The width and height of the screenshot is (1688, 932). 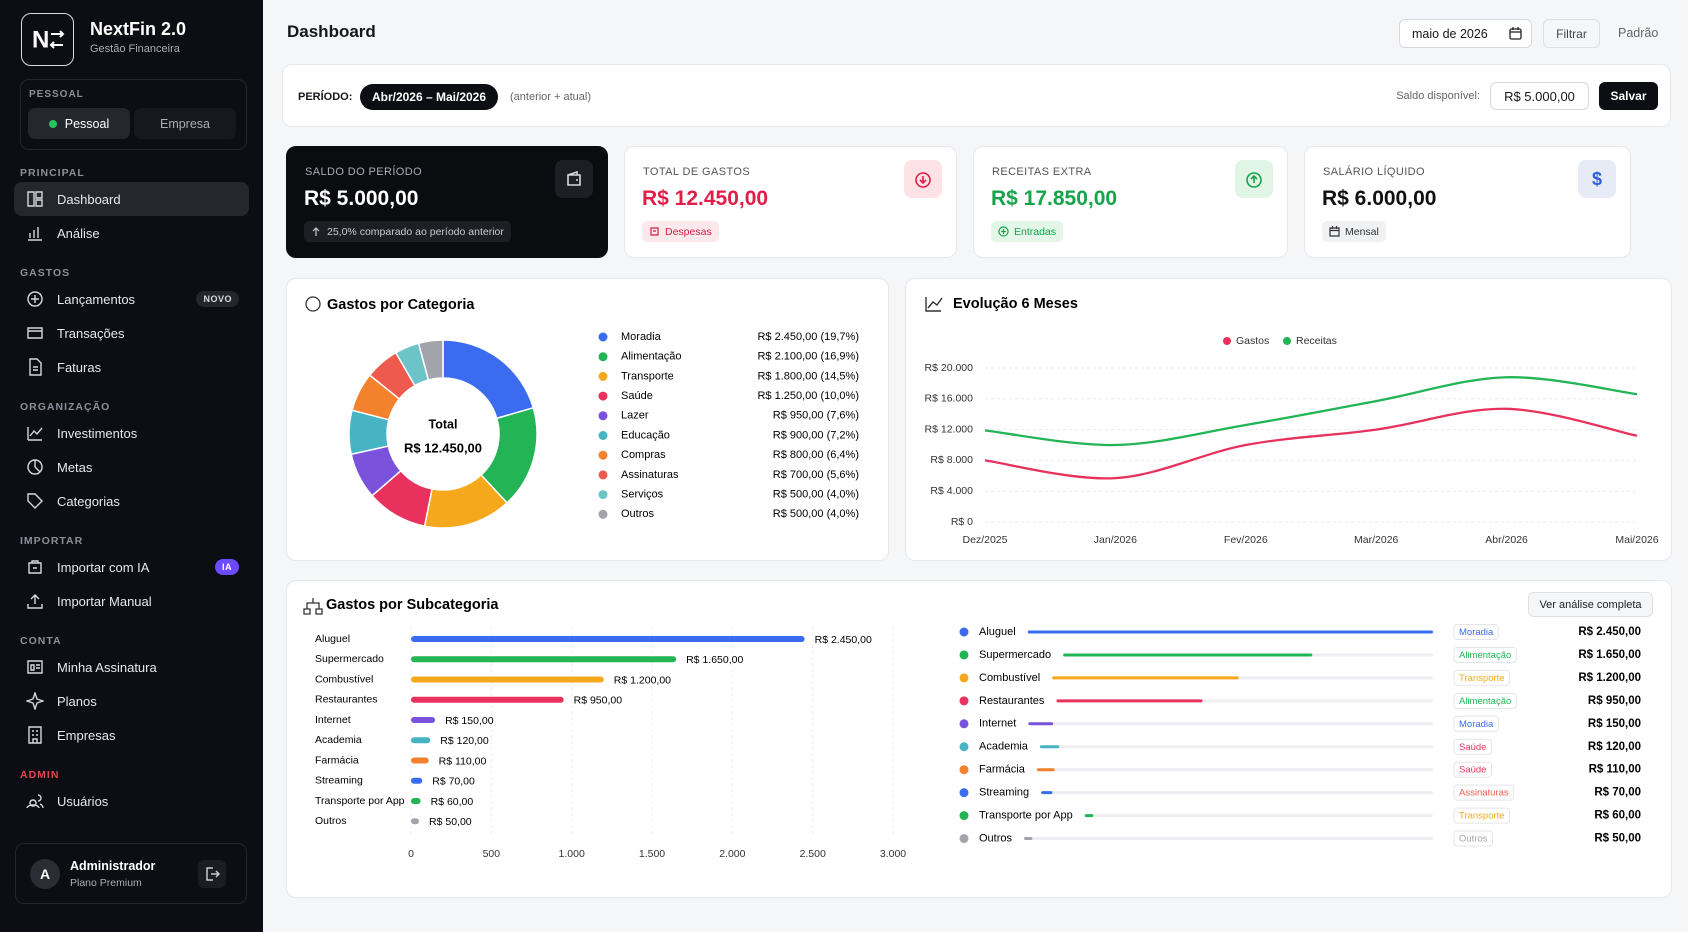 I want to click on legend-label: Saúde, so click(x=637, y=396).